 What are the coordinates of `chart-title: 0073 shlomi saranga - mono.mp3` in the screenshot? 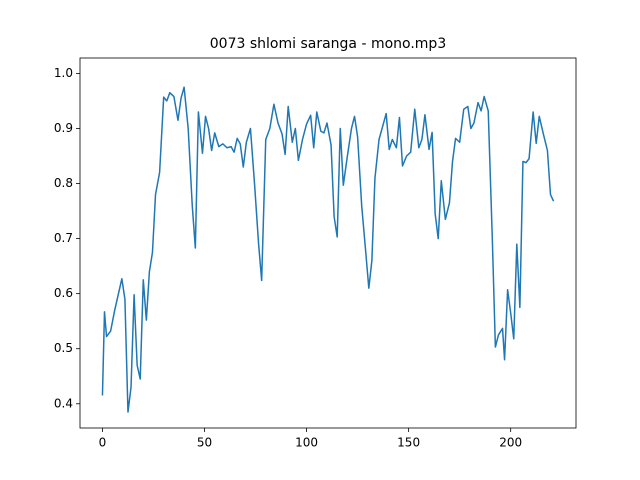 It's located at (328, 44).